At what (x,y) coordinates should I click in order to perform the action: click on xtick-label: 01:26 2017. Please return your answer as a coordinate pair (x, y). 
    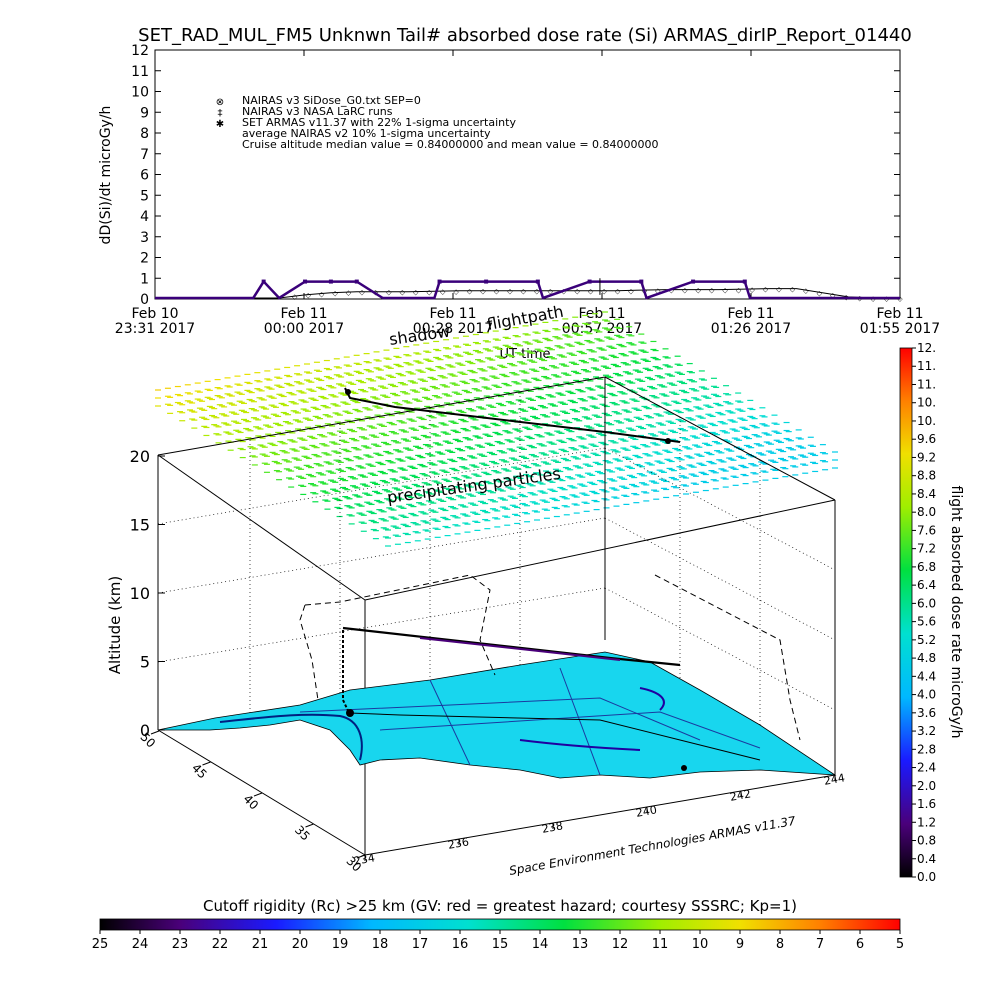
    Looking at the image, I should click on (751, 329).